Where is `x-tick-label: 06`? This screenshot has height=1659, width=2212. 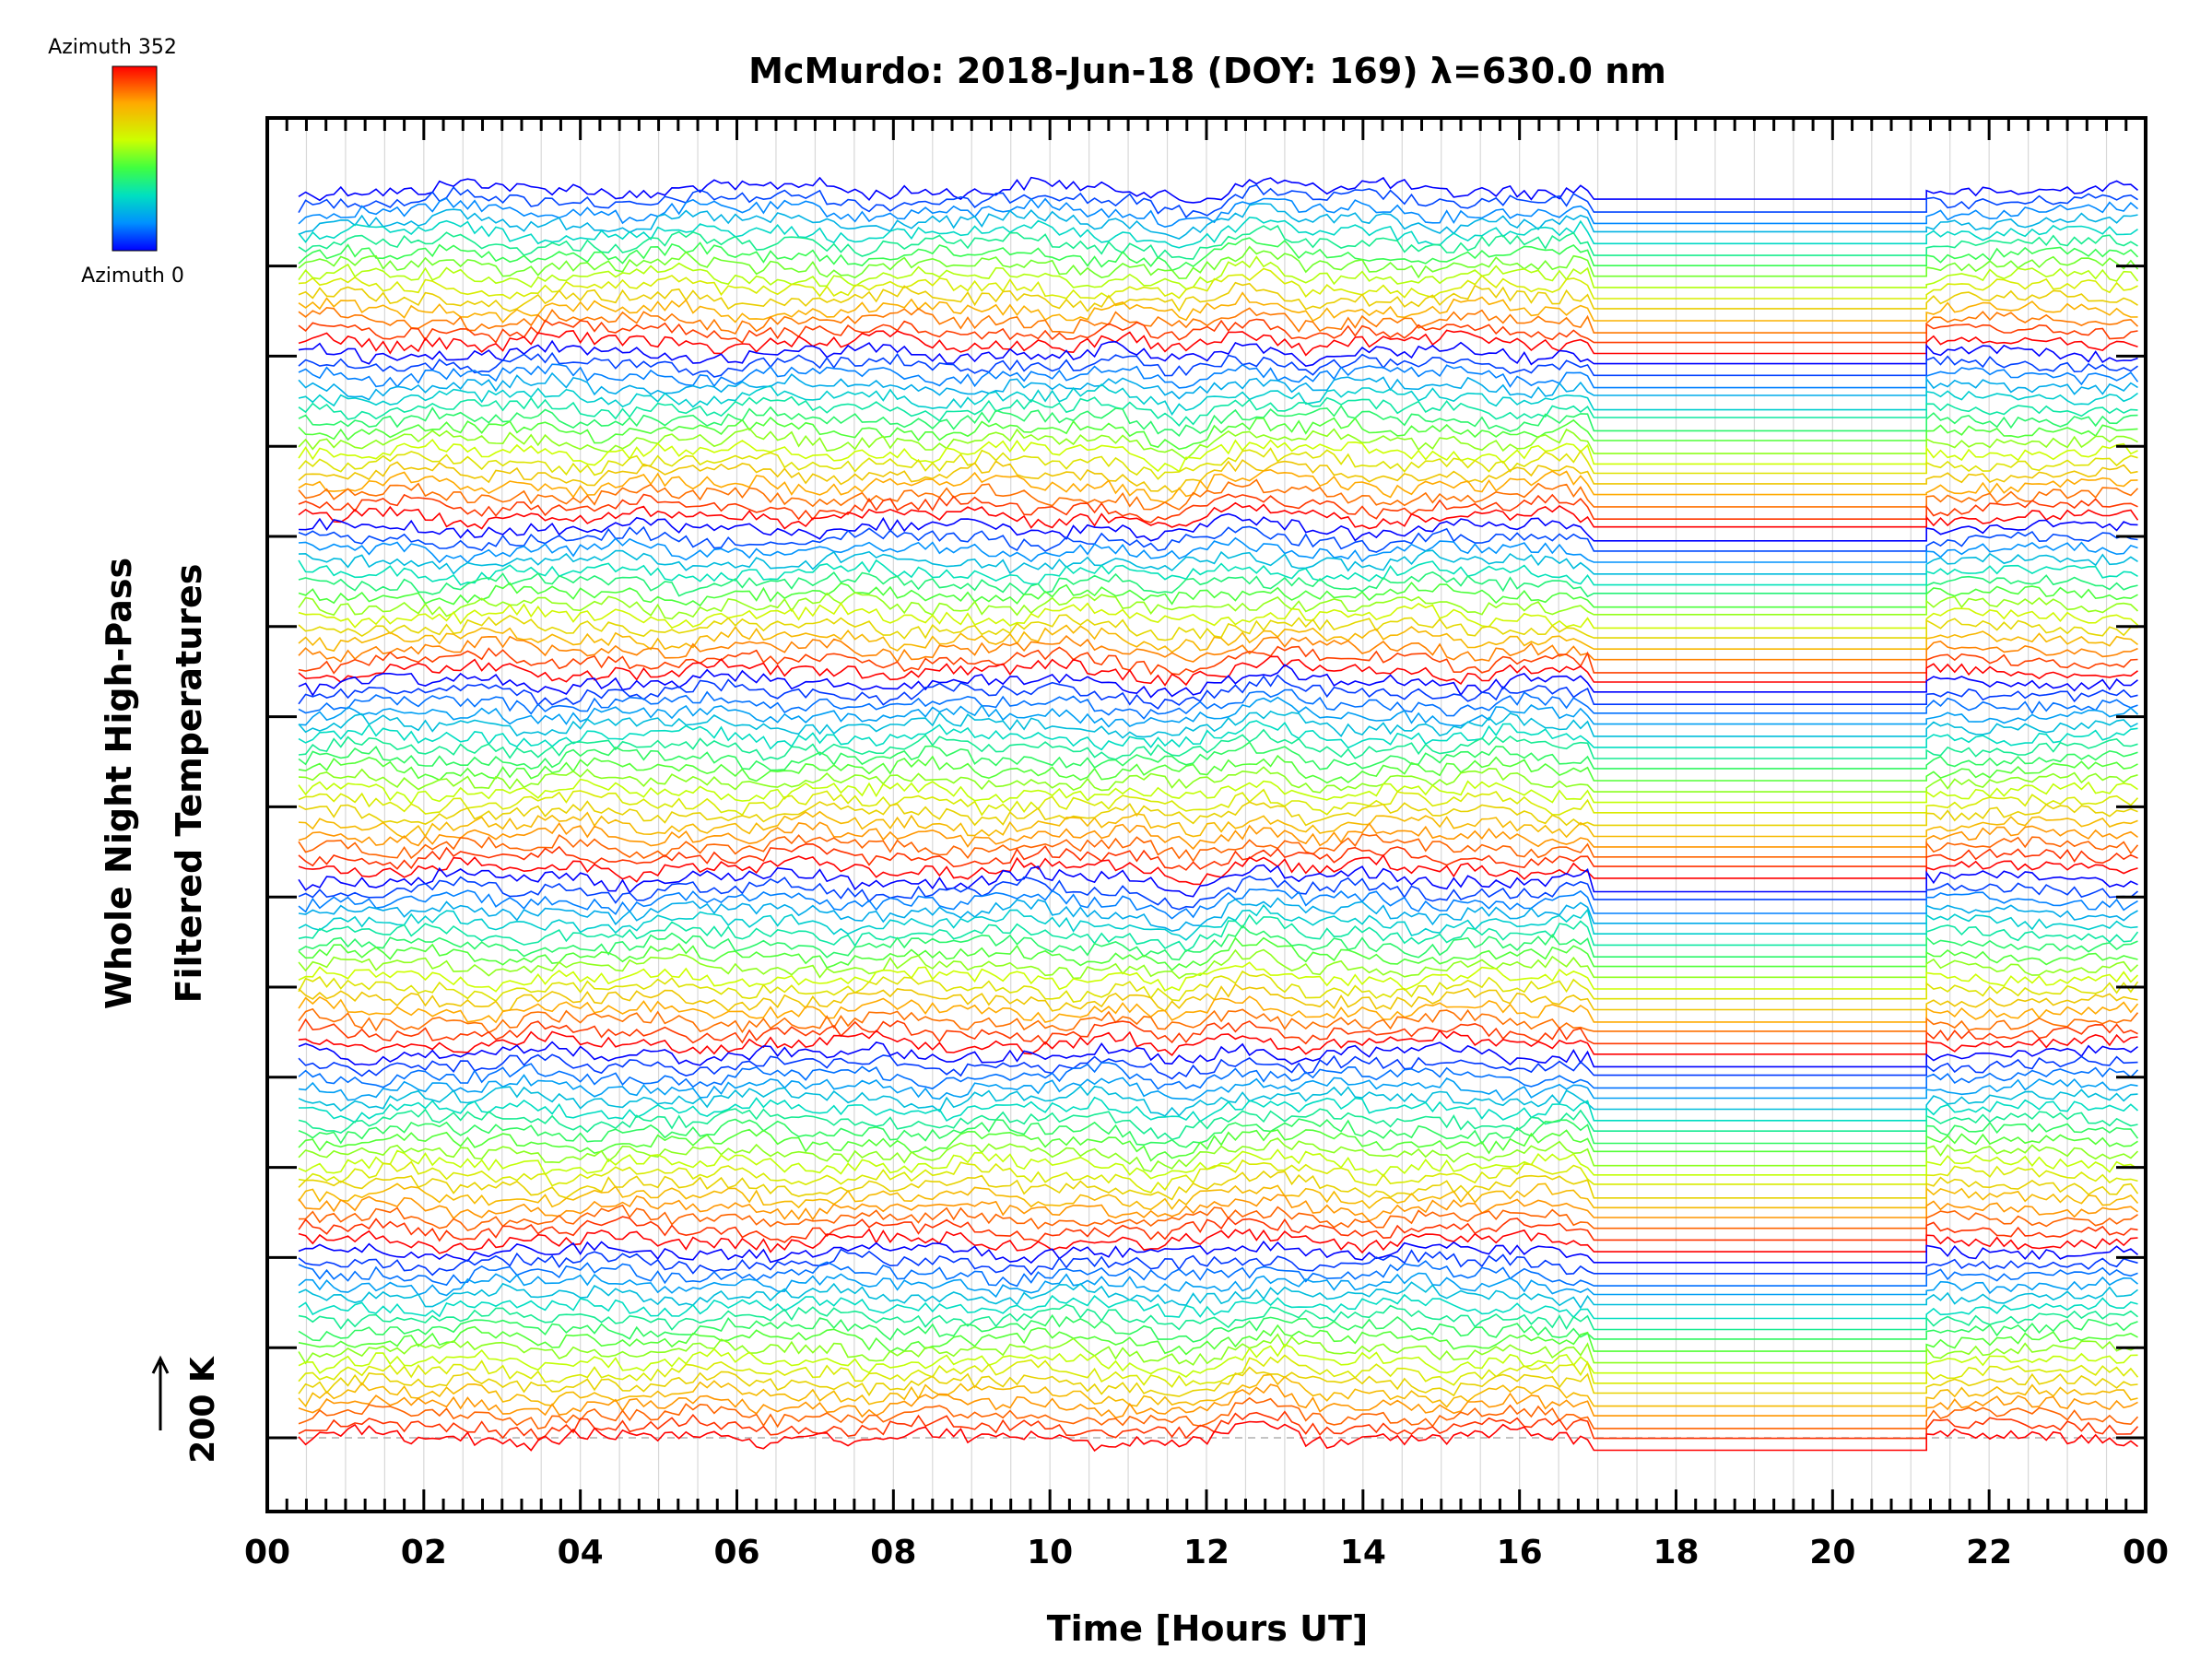
x-tick-label: 06 is located at coordinates (736, 1552).